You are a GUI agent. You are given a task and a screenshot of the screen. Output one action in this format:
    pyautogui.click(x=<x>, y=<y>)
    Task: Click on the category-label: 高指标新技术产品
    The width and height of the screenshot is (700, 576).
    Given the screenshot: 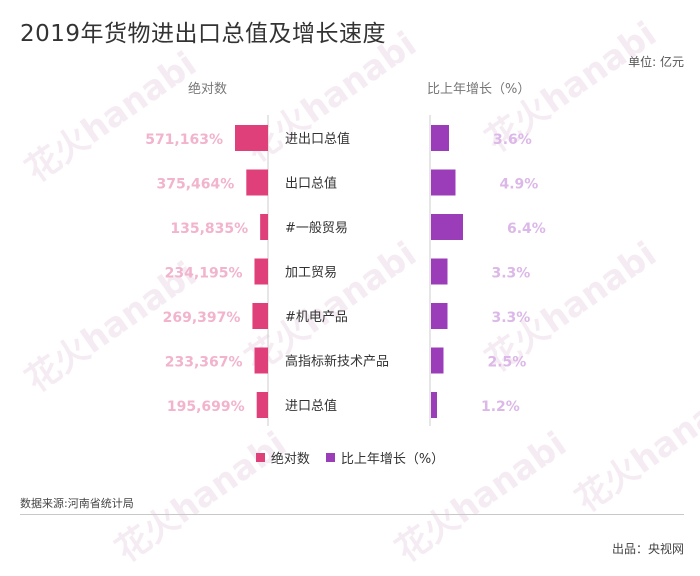 What is the action you would take?
    pyautogui.click(x=337, y=362)
    